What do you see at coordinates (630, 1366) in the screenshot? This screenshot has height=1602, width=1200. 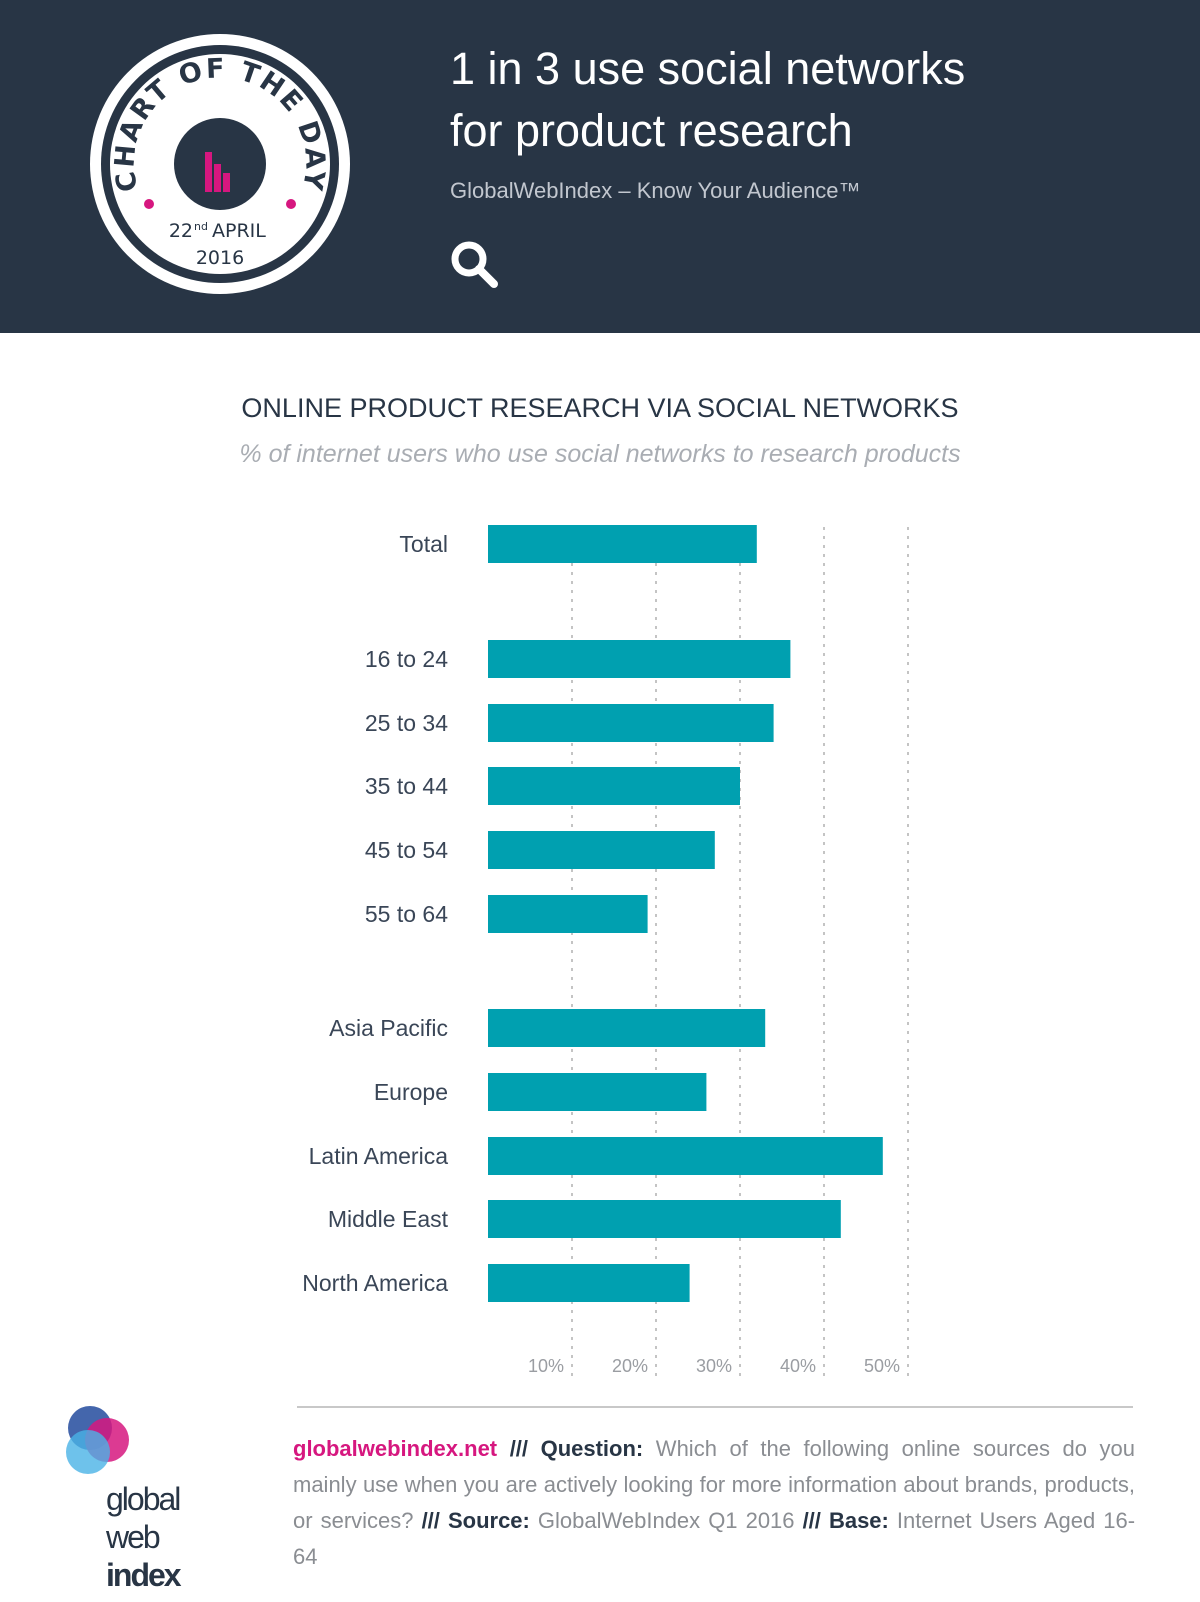 I see `tick-label: 20%` at bounding box center [630, 1366].